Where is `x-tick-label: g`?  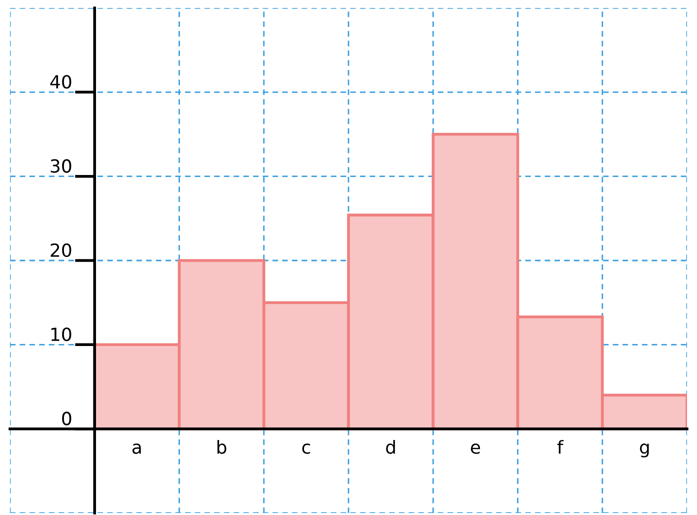
x-tick-label: g is located at coordinates (644, 451).